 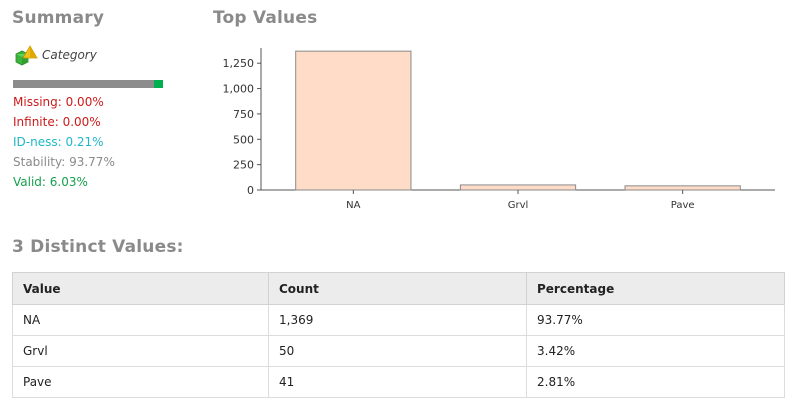 I want to click on cell-count: 50, so click(x=397, y=351).